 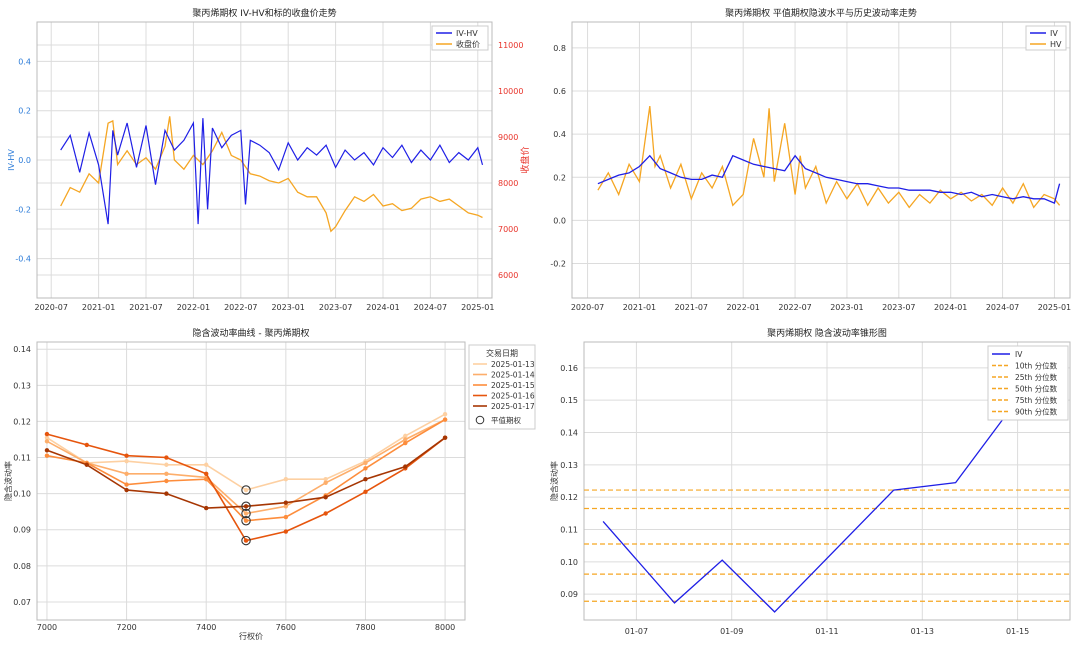 What do you see at coordinates (558, 264) in the screenshot?
I see `y-tick-label: -0.2` at bounding box center [558, 264].